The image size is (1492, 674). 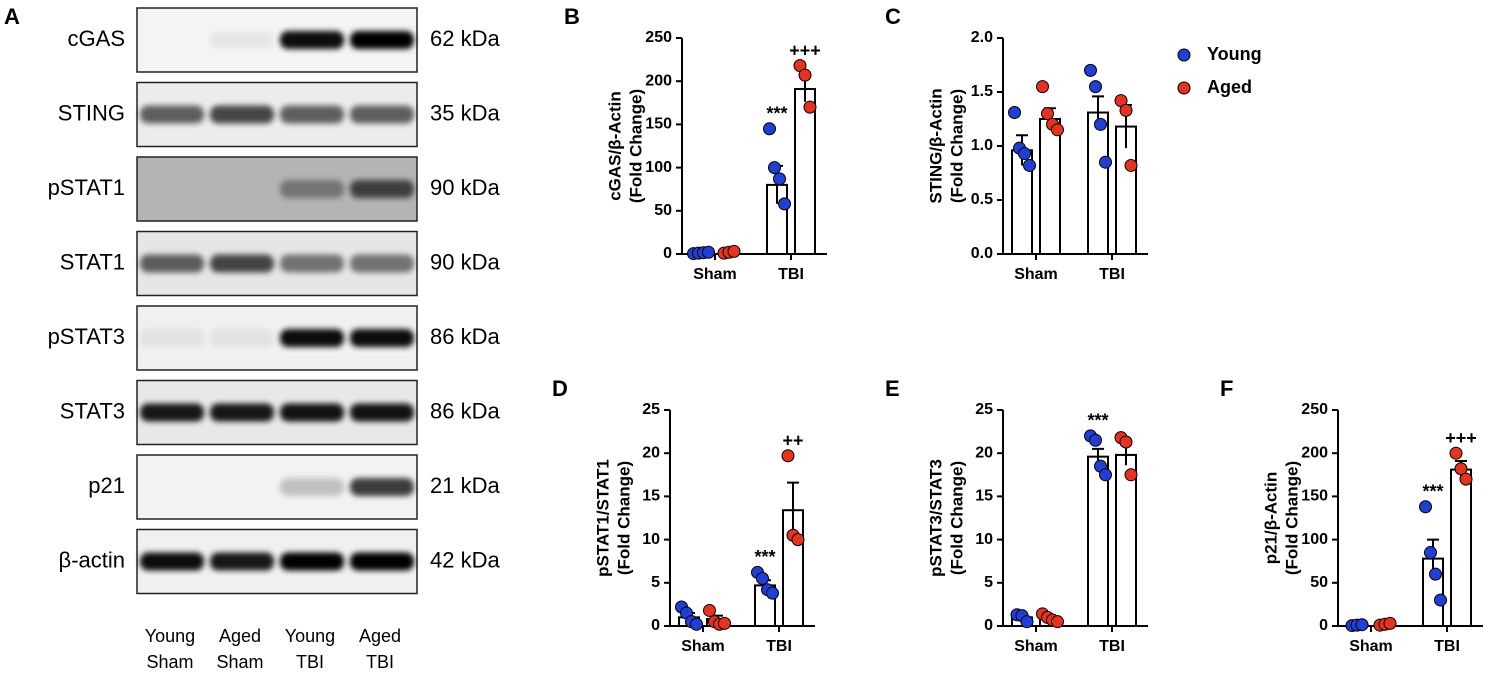 I want to click on legend-marker, so click(x=1184, y=88).